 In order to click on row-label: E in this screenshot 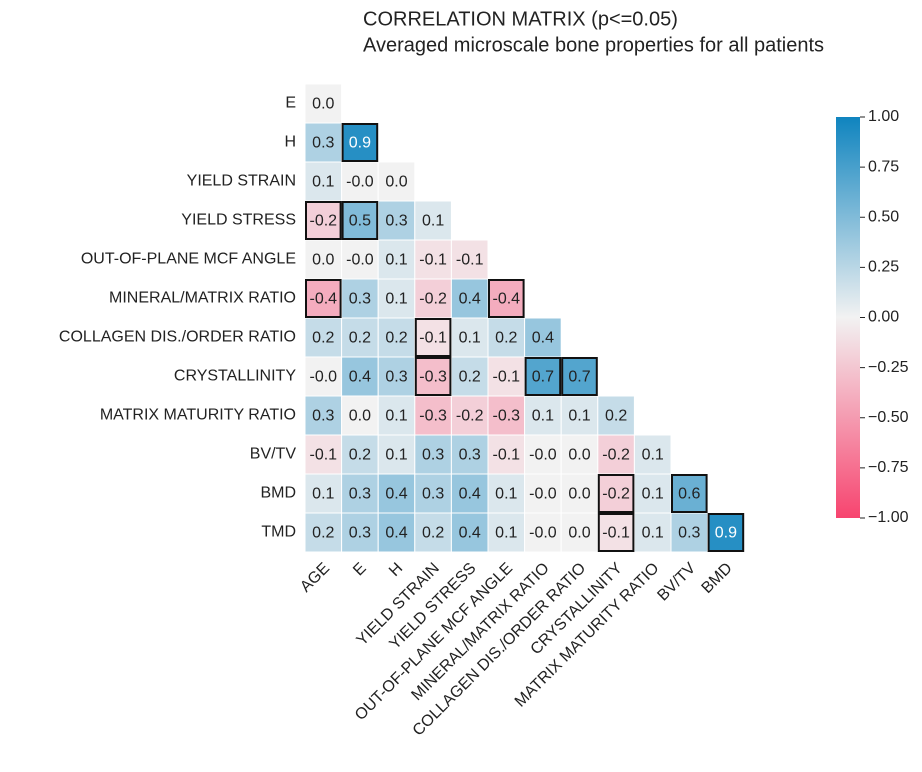, I will do `click(290, 103)`.